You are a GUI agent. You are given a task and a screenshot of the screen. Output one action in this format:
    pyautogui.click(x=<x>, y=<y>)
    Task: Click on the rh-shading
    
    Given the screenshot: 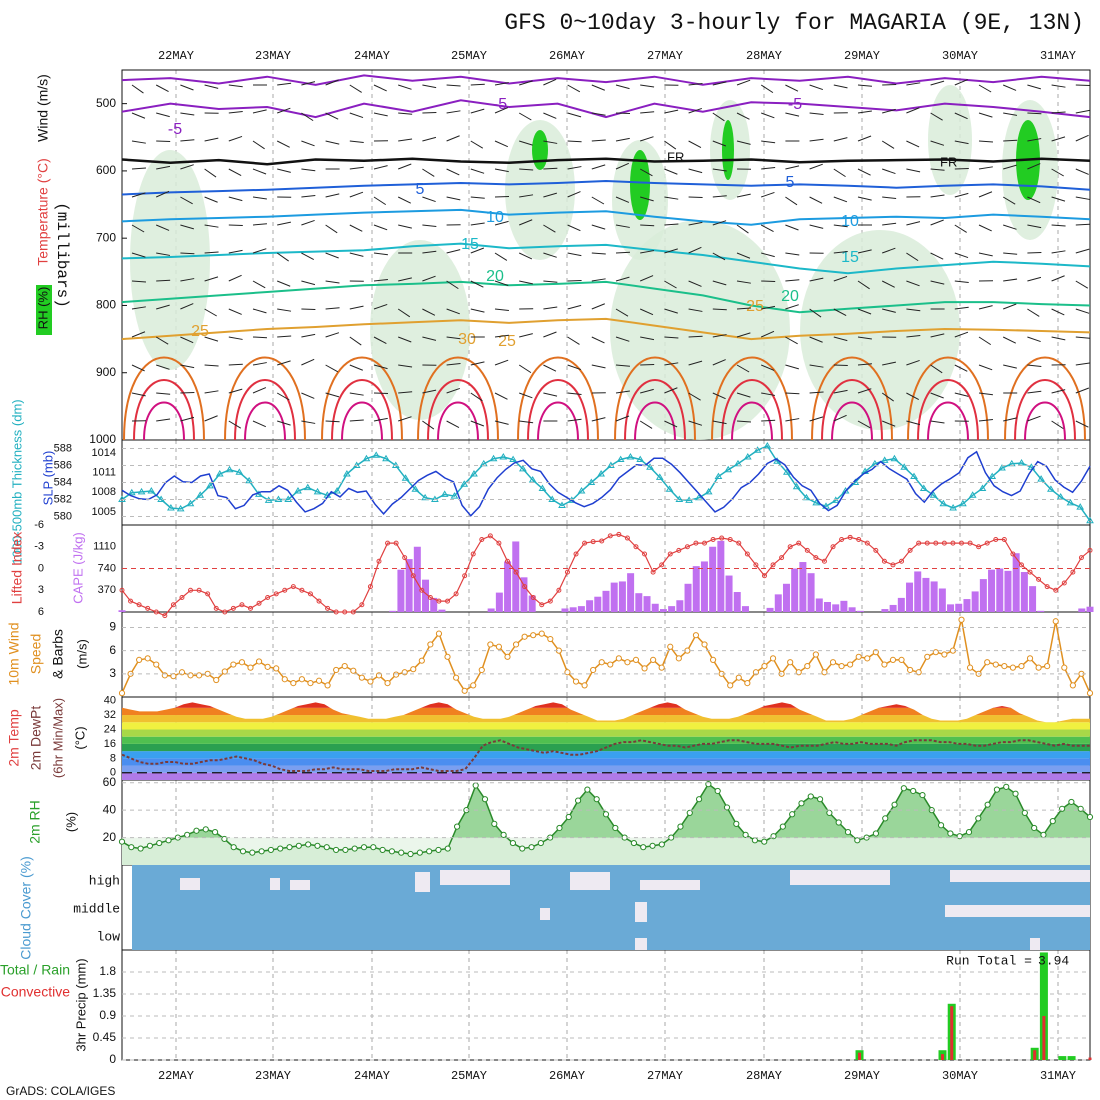 What is the action you would take?
    pyautogui.click(x=540, y=190)
    